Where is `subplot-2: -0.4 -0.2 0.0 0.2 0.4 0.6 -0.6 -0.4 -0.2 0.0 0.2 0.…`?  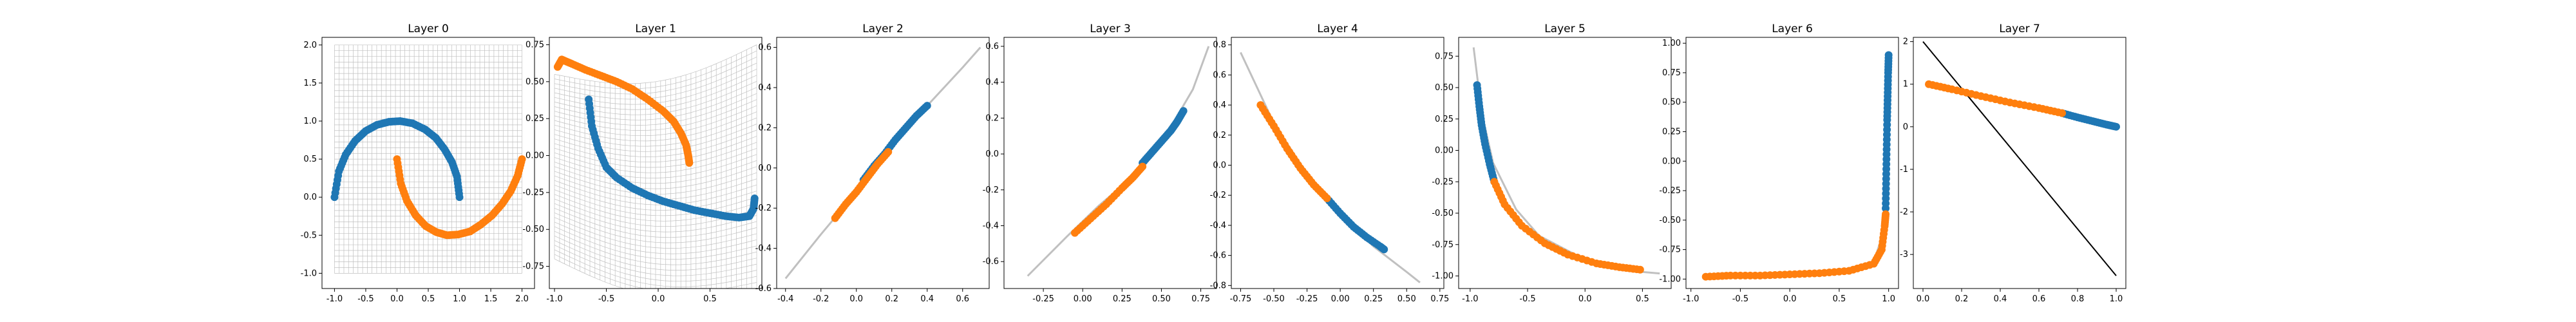
subplot-2: -0.4 -0.2 0.0 0.2 0.4 0.6 -0.6 -0.4 -0.2 0.0 0.2 0.… is located at coordinates (873, 163).